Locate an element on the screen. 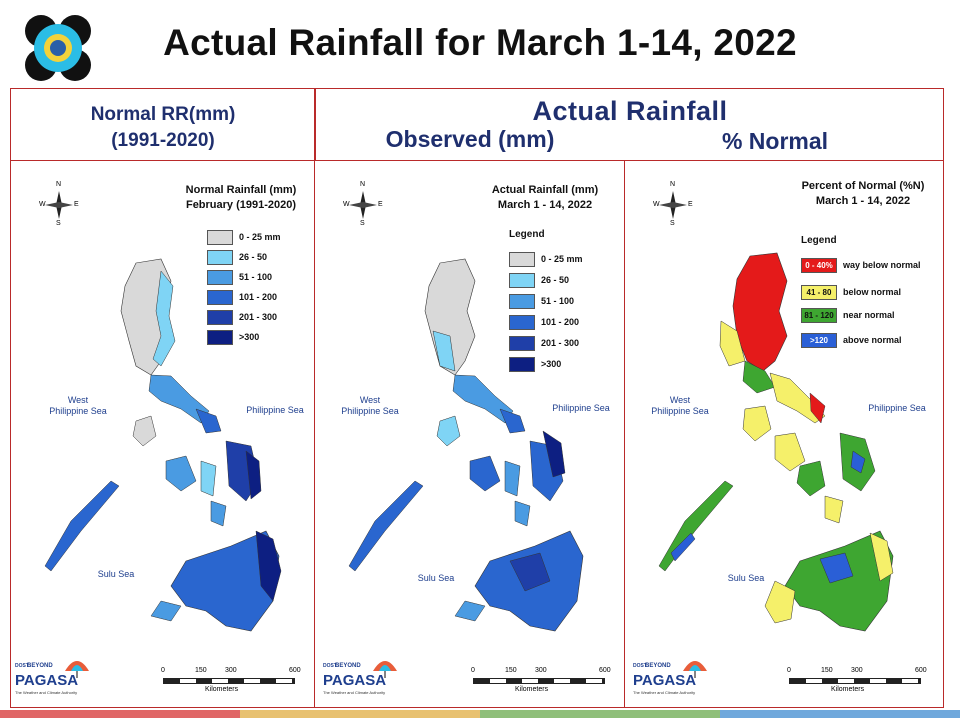 The height and width of the screenshot is (720, 960). scale-bar-normal: 0 150 300 600 Kilometers is located at coordinates (231, 680).